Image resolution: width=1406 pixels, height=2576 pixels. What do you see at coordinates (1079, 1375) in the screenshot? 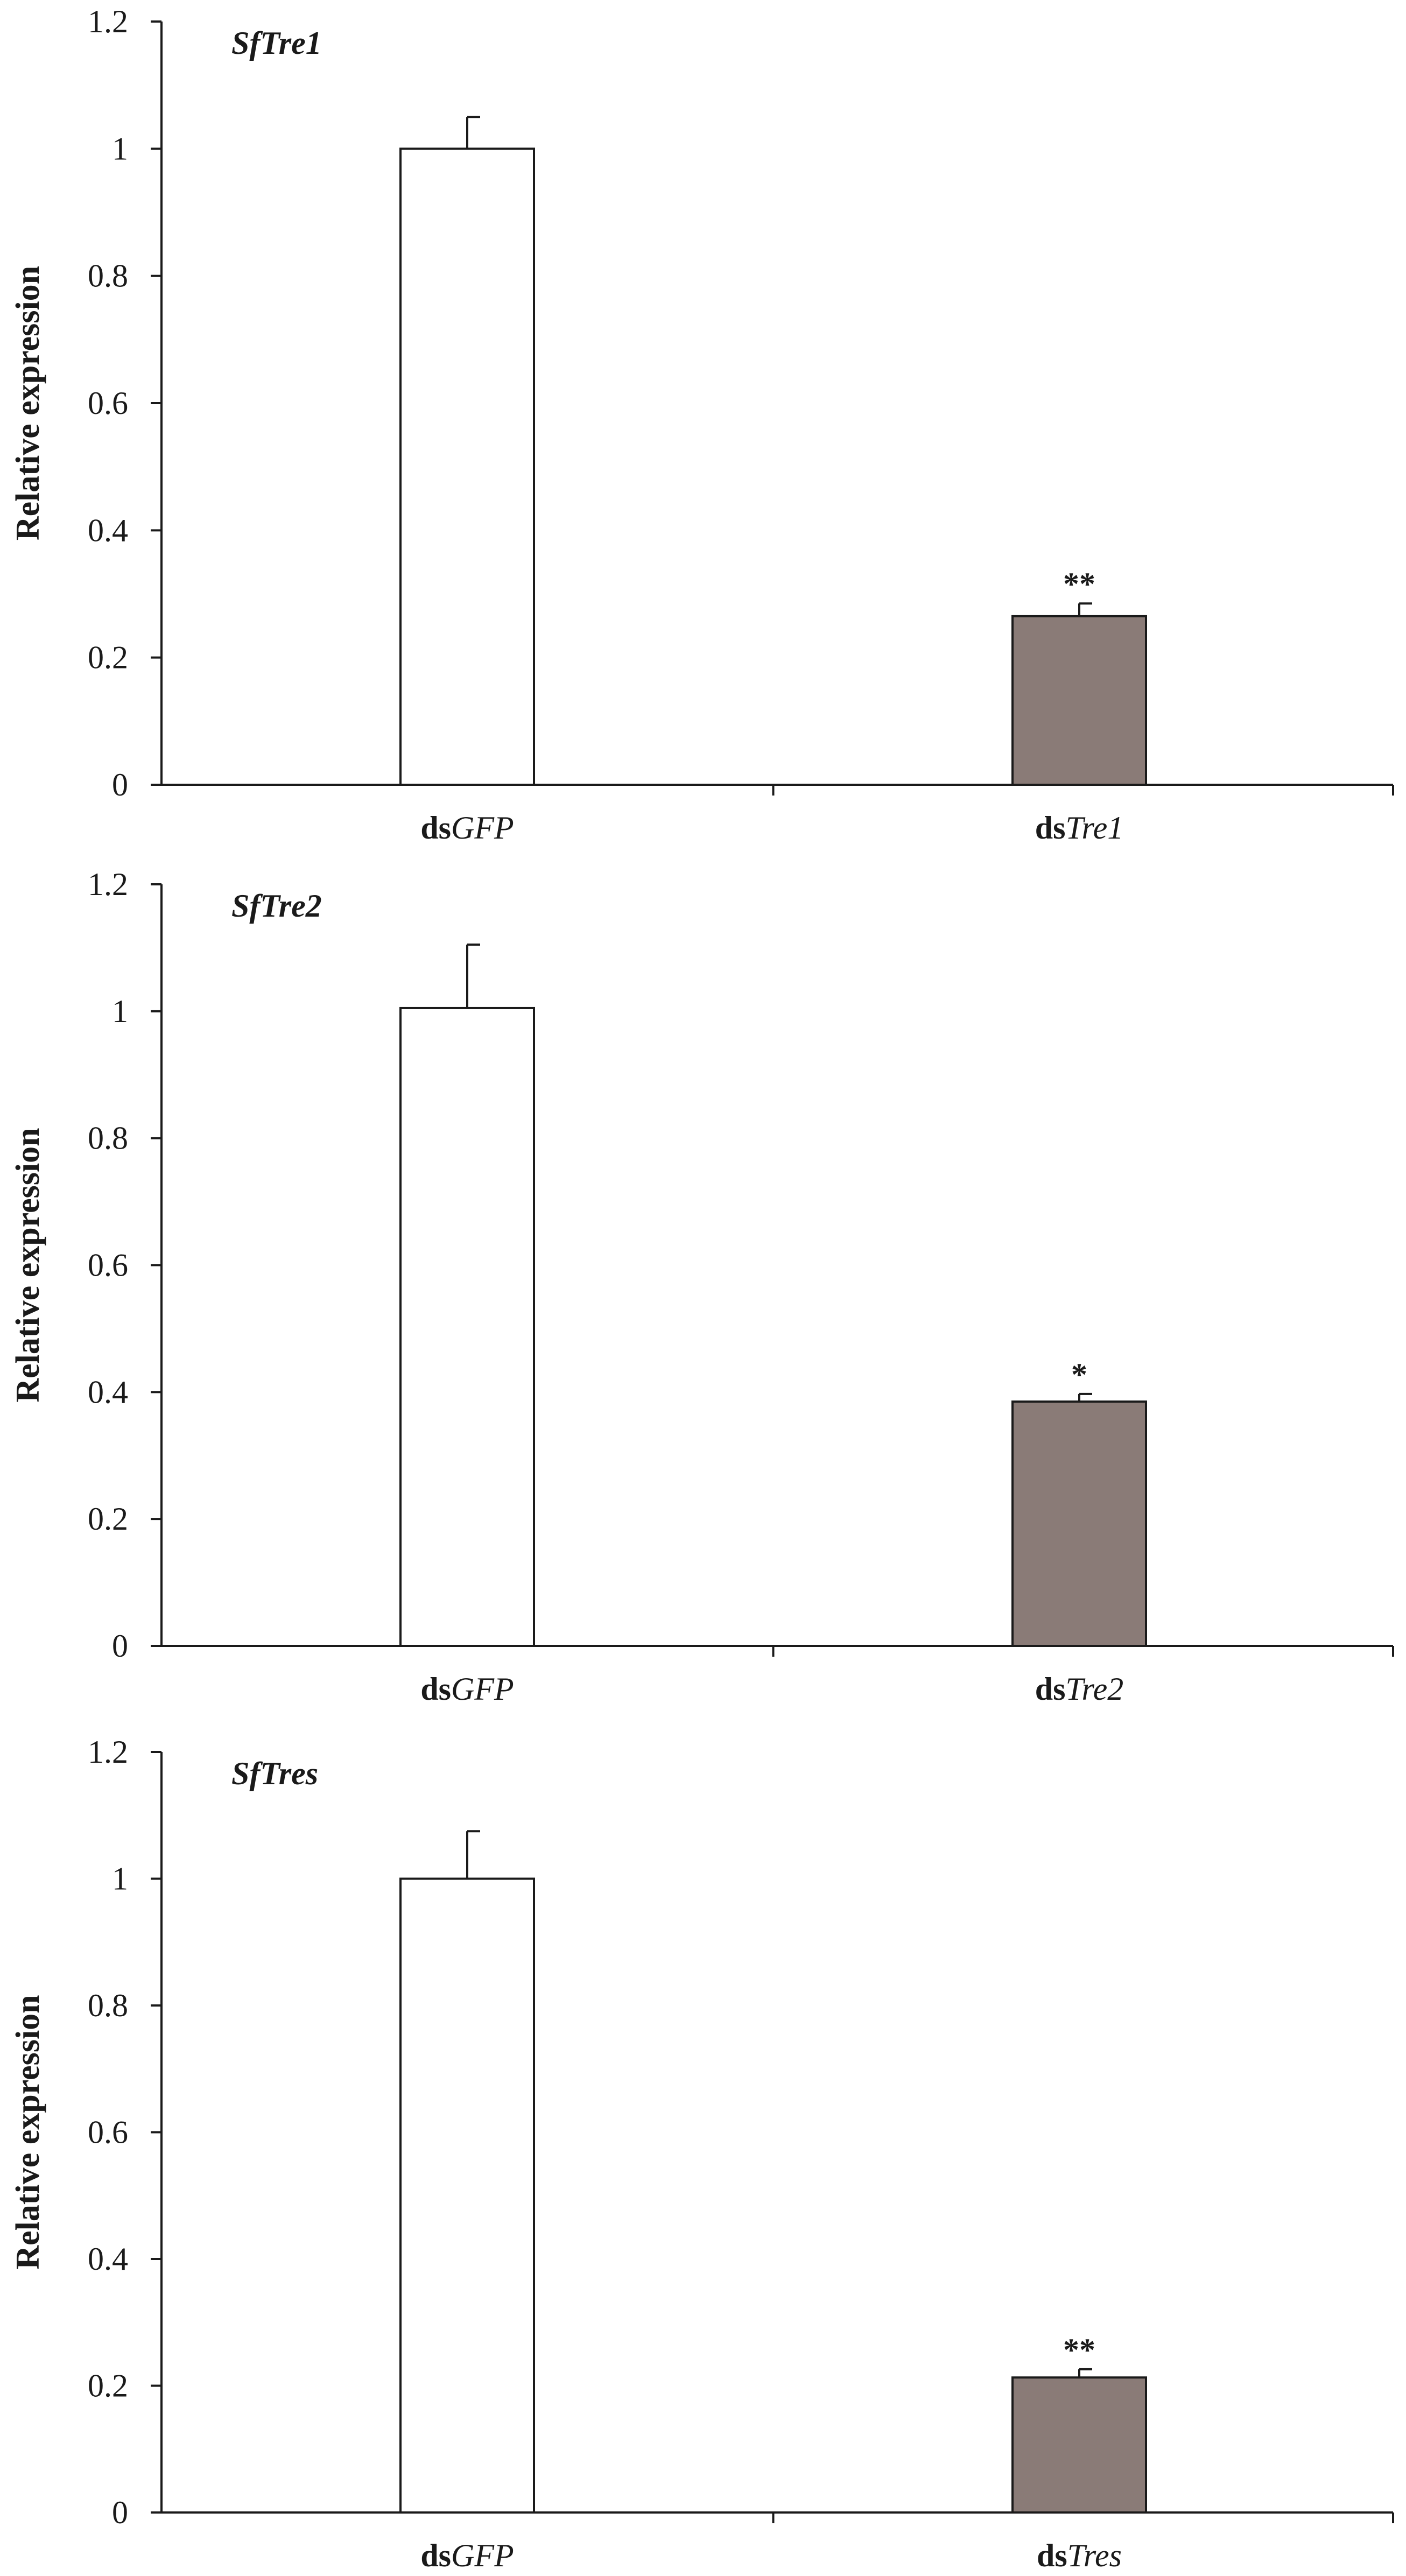
I see `significance-marker: *` at bounding box center [1079, 1375].